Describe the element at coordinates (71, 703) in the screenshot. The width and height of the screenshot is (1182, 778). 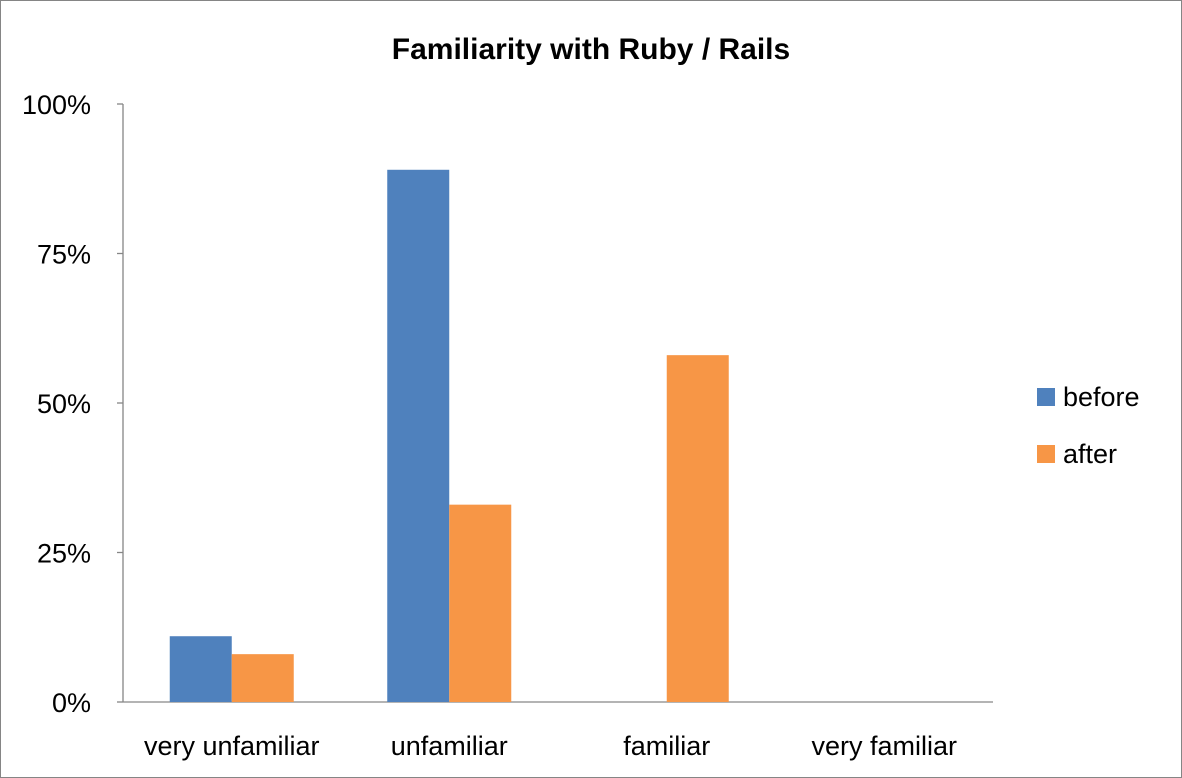
I see `y-tick-label: 0%` at that location.